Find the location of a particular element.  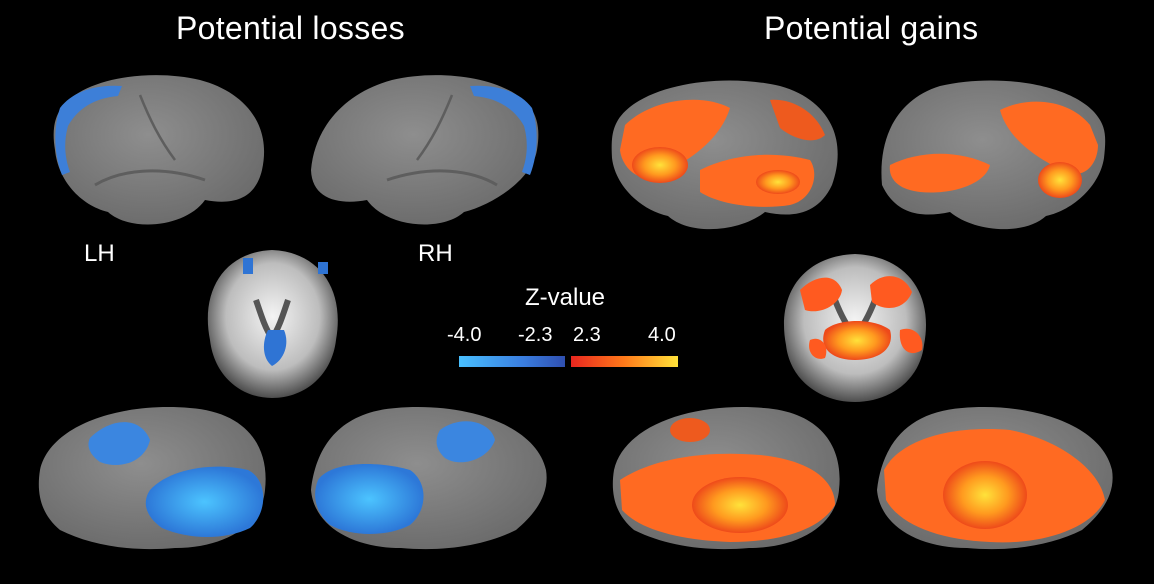

colorbar-tick-pos-max: 4.0 is located at coordinates (662, 335).